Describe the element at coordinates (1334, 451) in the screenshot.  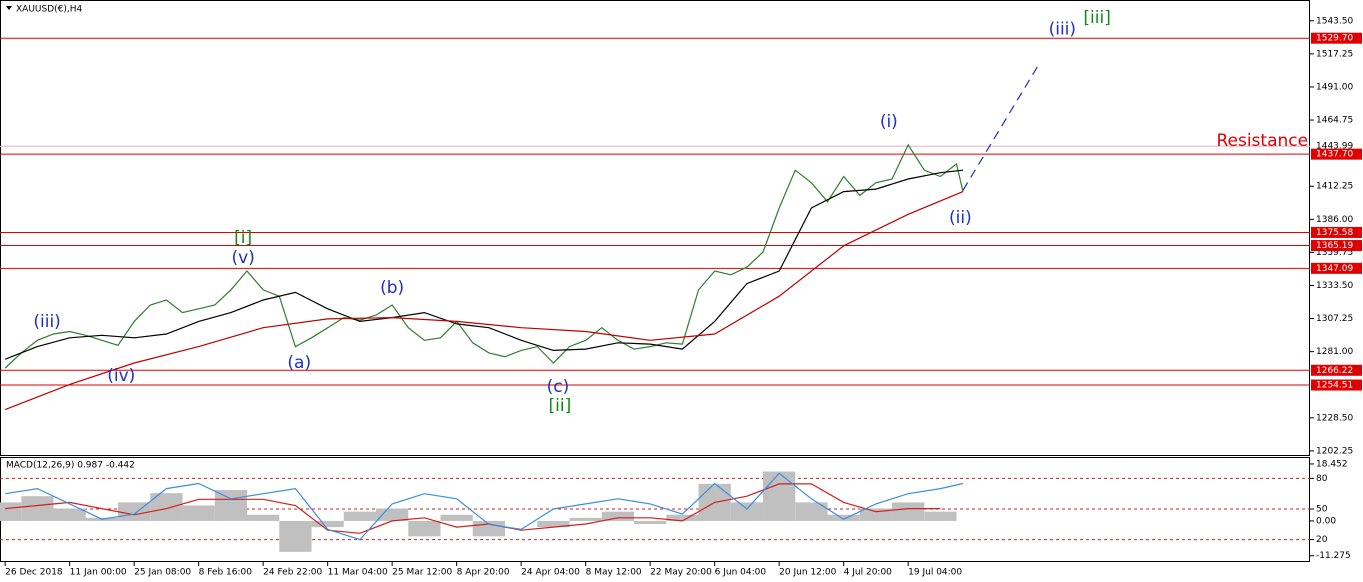
I see `y-tick-label: 1202.25` at that location.